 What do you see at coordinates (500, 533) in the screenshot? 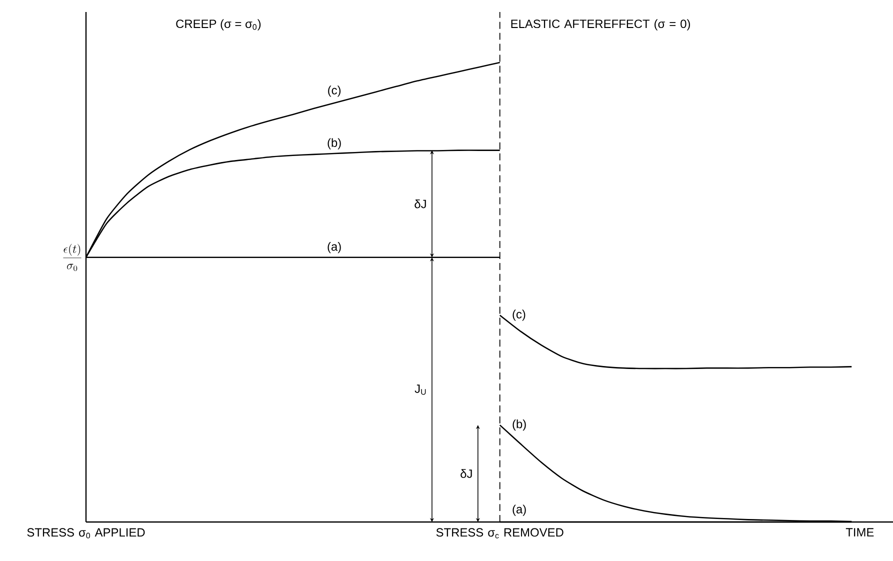
I see `text: STRESS σ$_{c}$ REMOVED` at bounding box center [500, 533].